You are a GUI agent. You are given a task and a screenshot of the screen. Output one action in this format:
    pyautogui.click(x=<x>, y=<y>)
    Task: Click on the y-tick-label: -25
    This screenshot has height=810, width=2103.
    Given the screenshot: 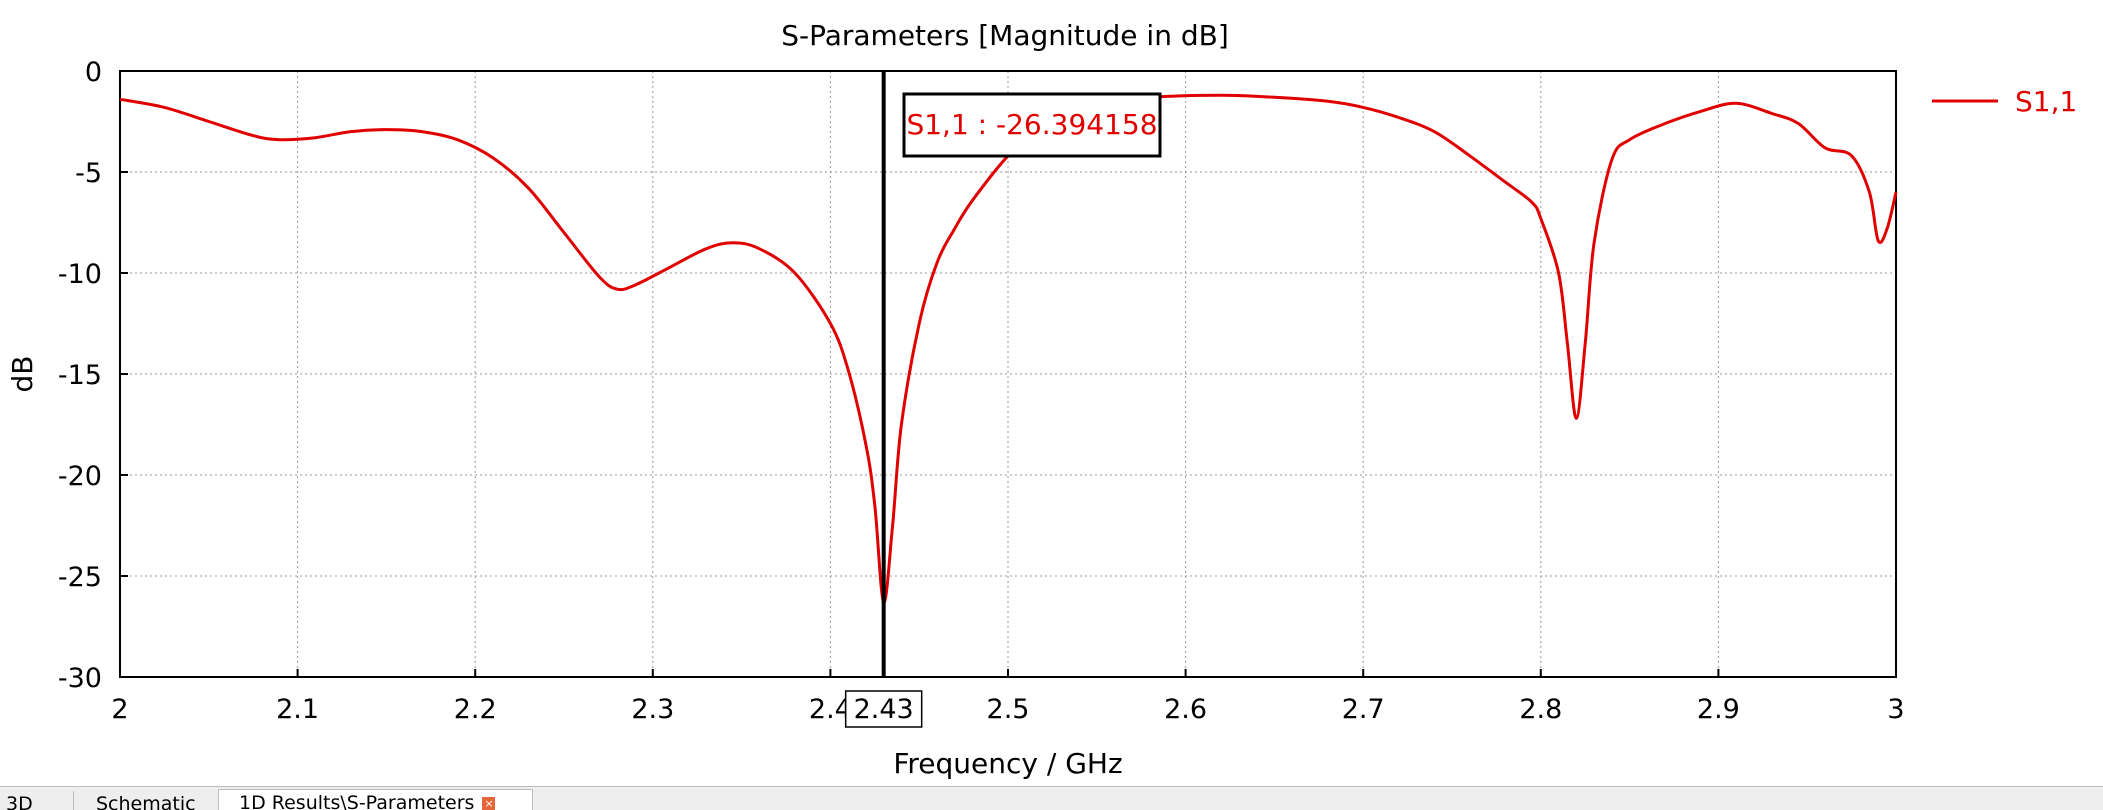 What is the action you would take?
    pyautogui.click(x=80, y=577)
    